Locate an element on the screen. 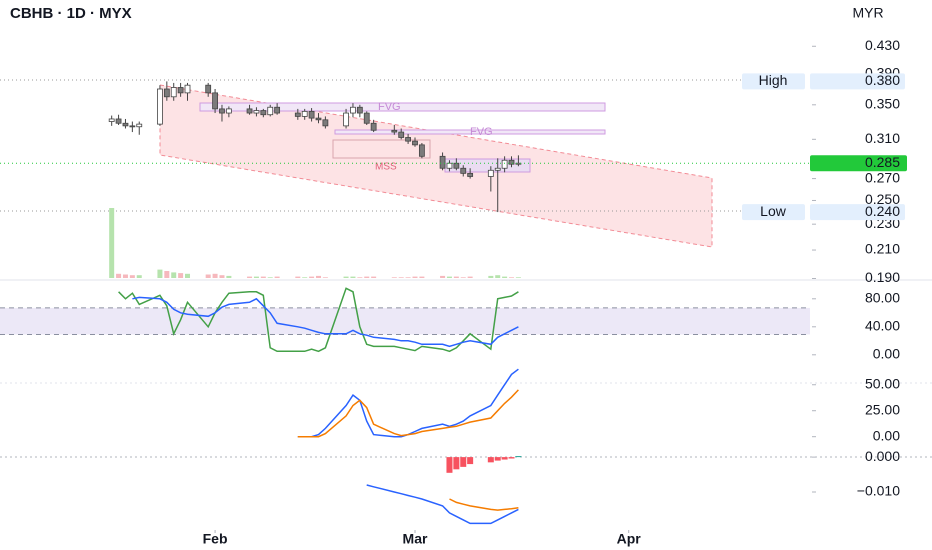 This screenshot has width=932, height=550. marker-value: 0.240 is located at coordinates (882, 211).